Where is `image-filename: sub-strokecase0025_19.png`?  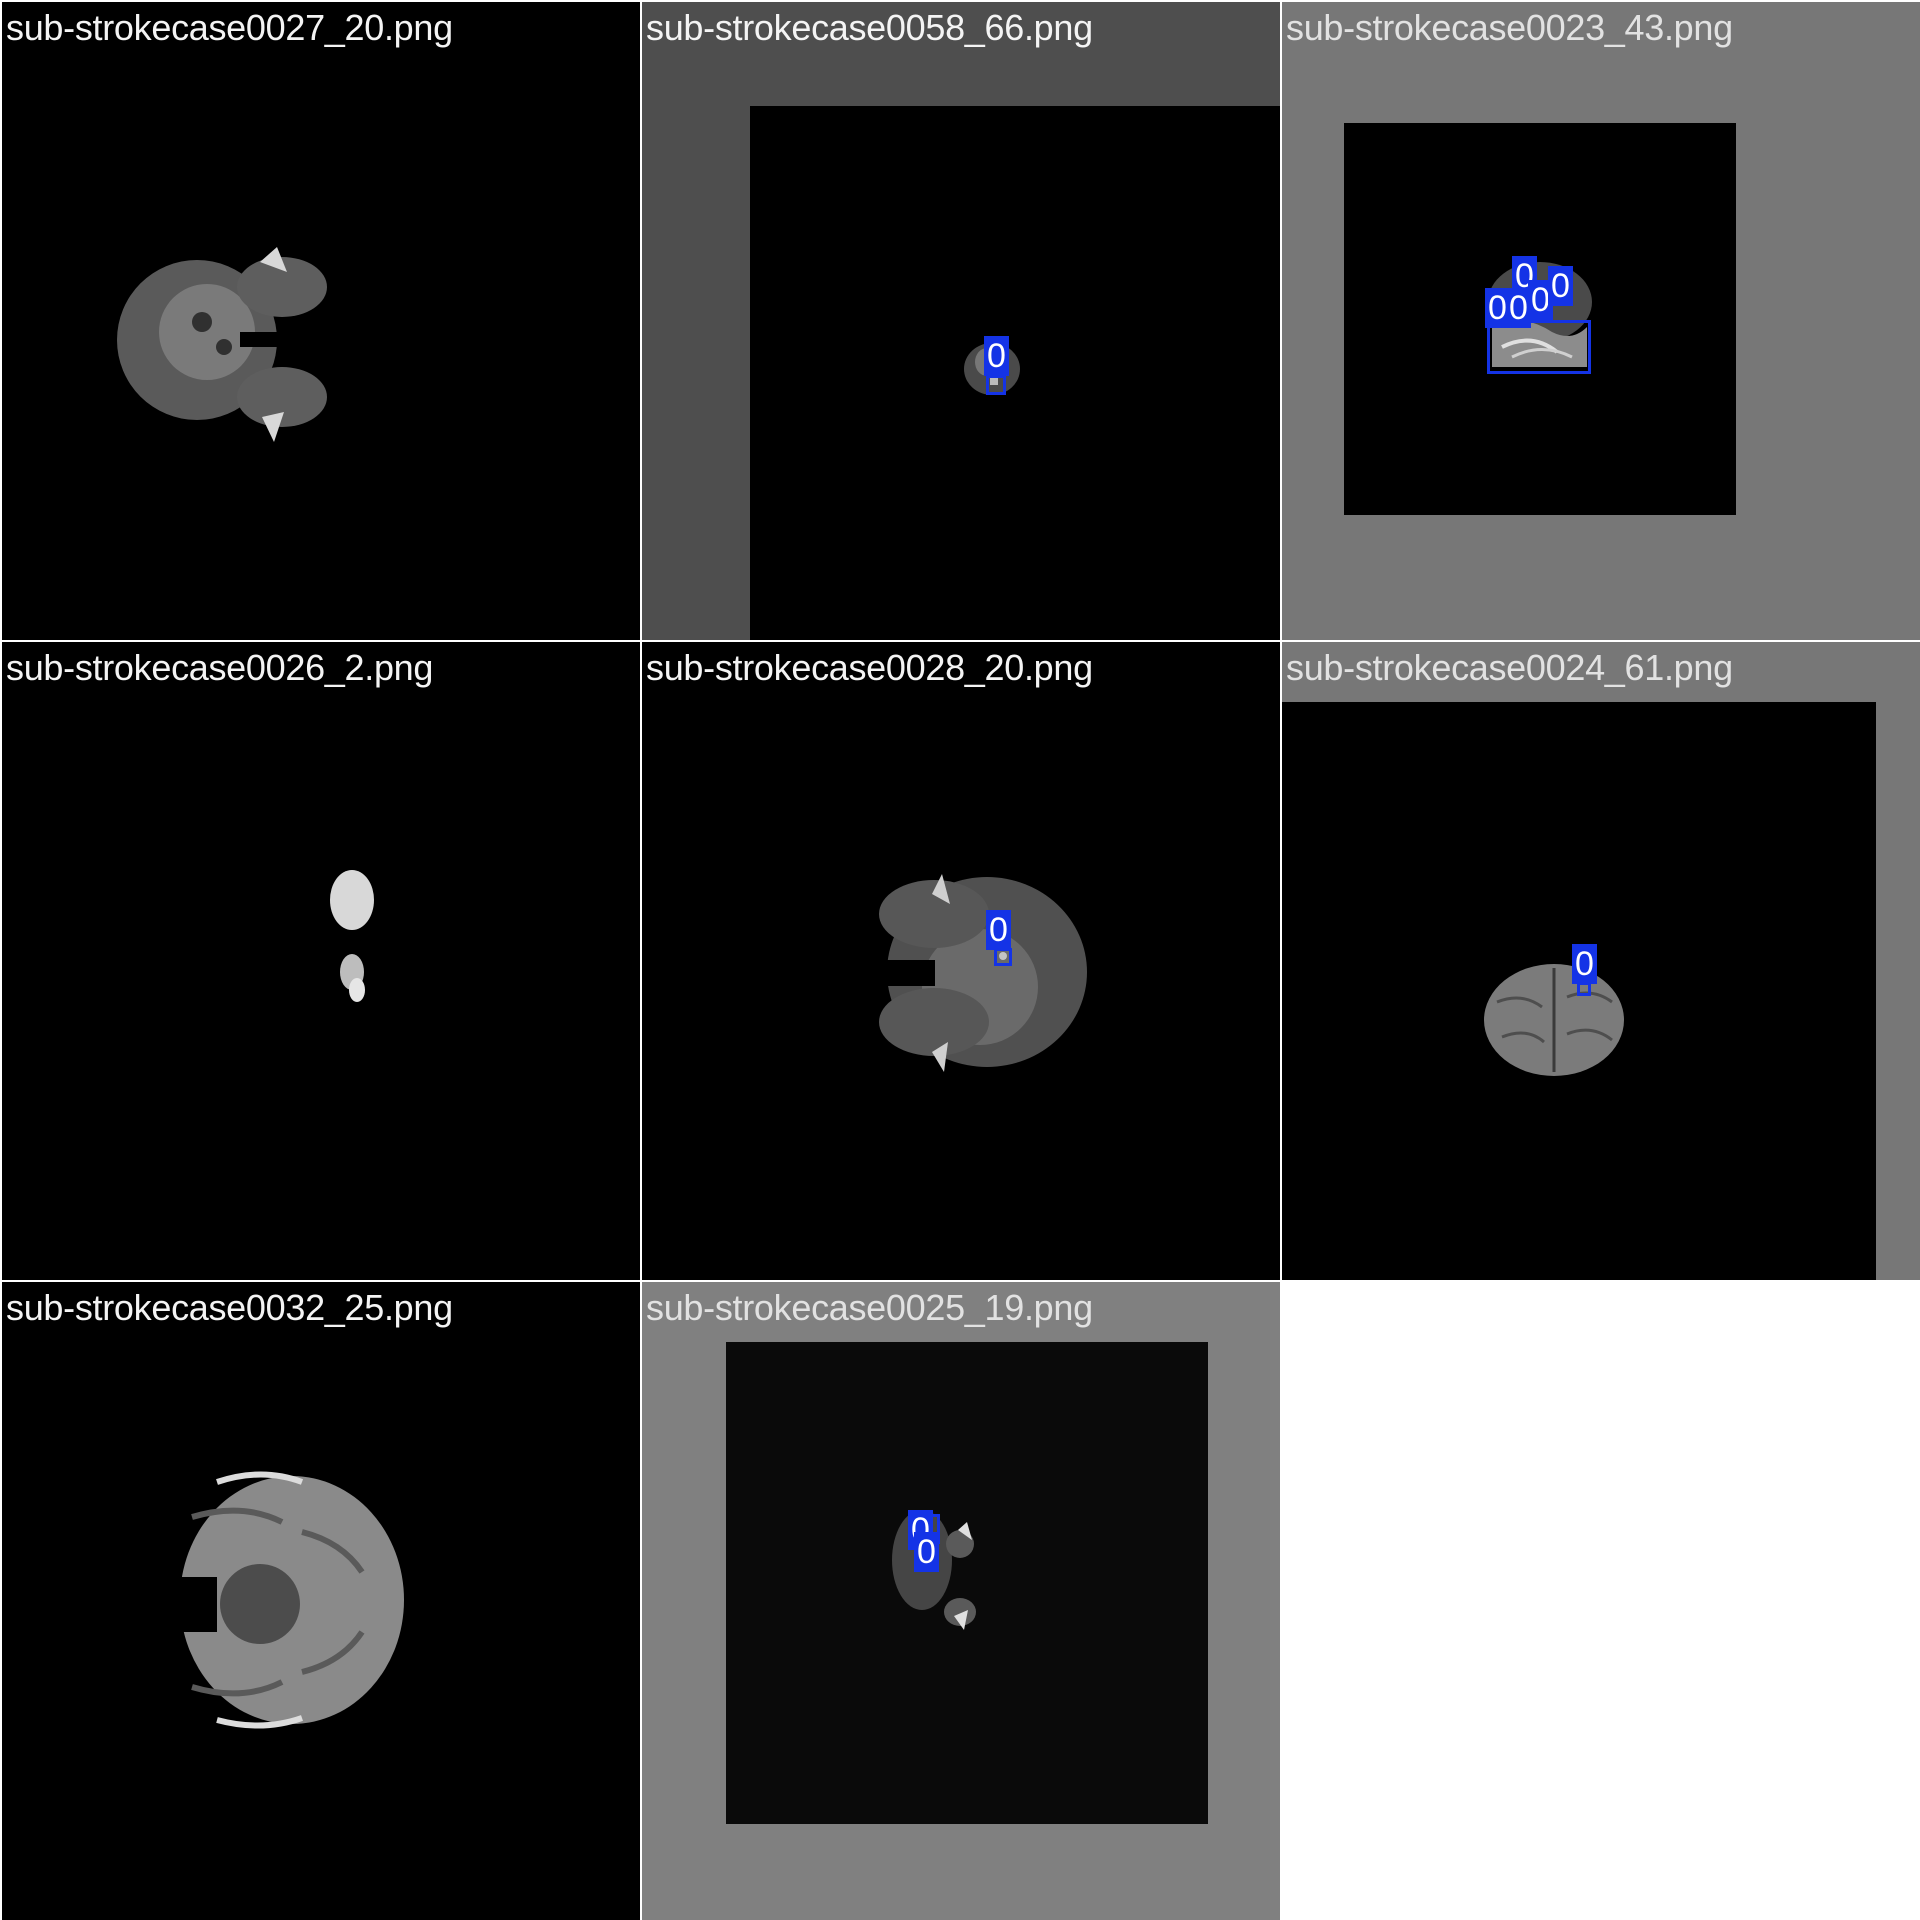 image-filename: sub-strokecase0025_19.png is located at coordinates (869, 1307).